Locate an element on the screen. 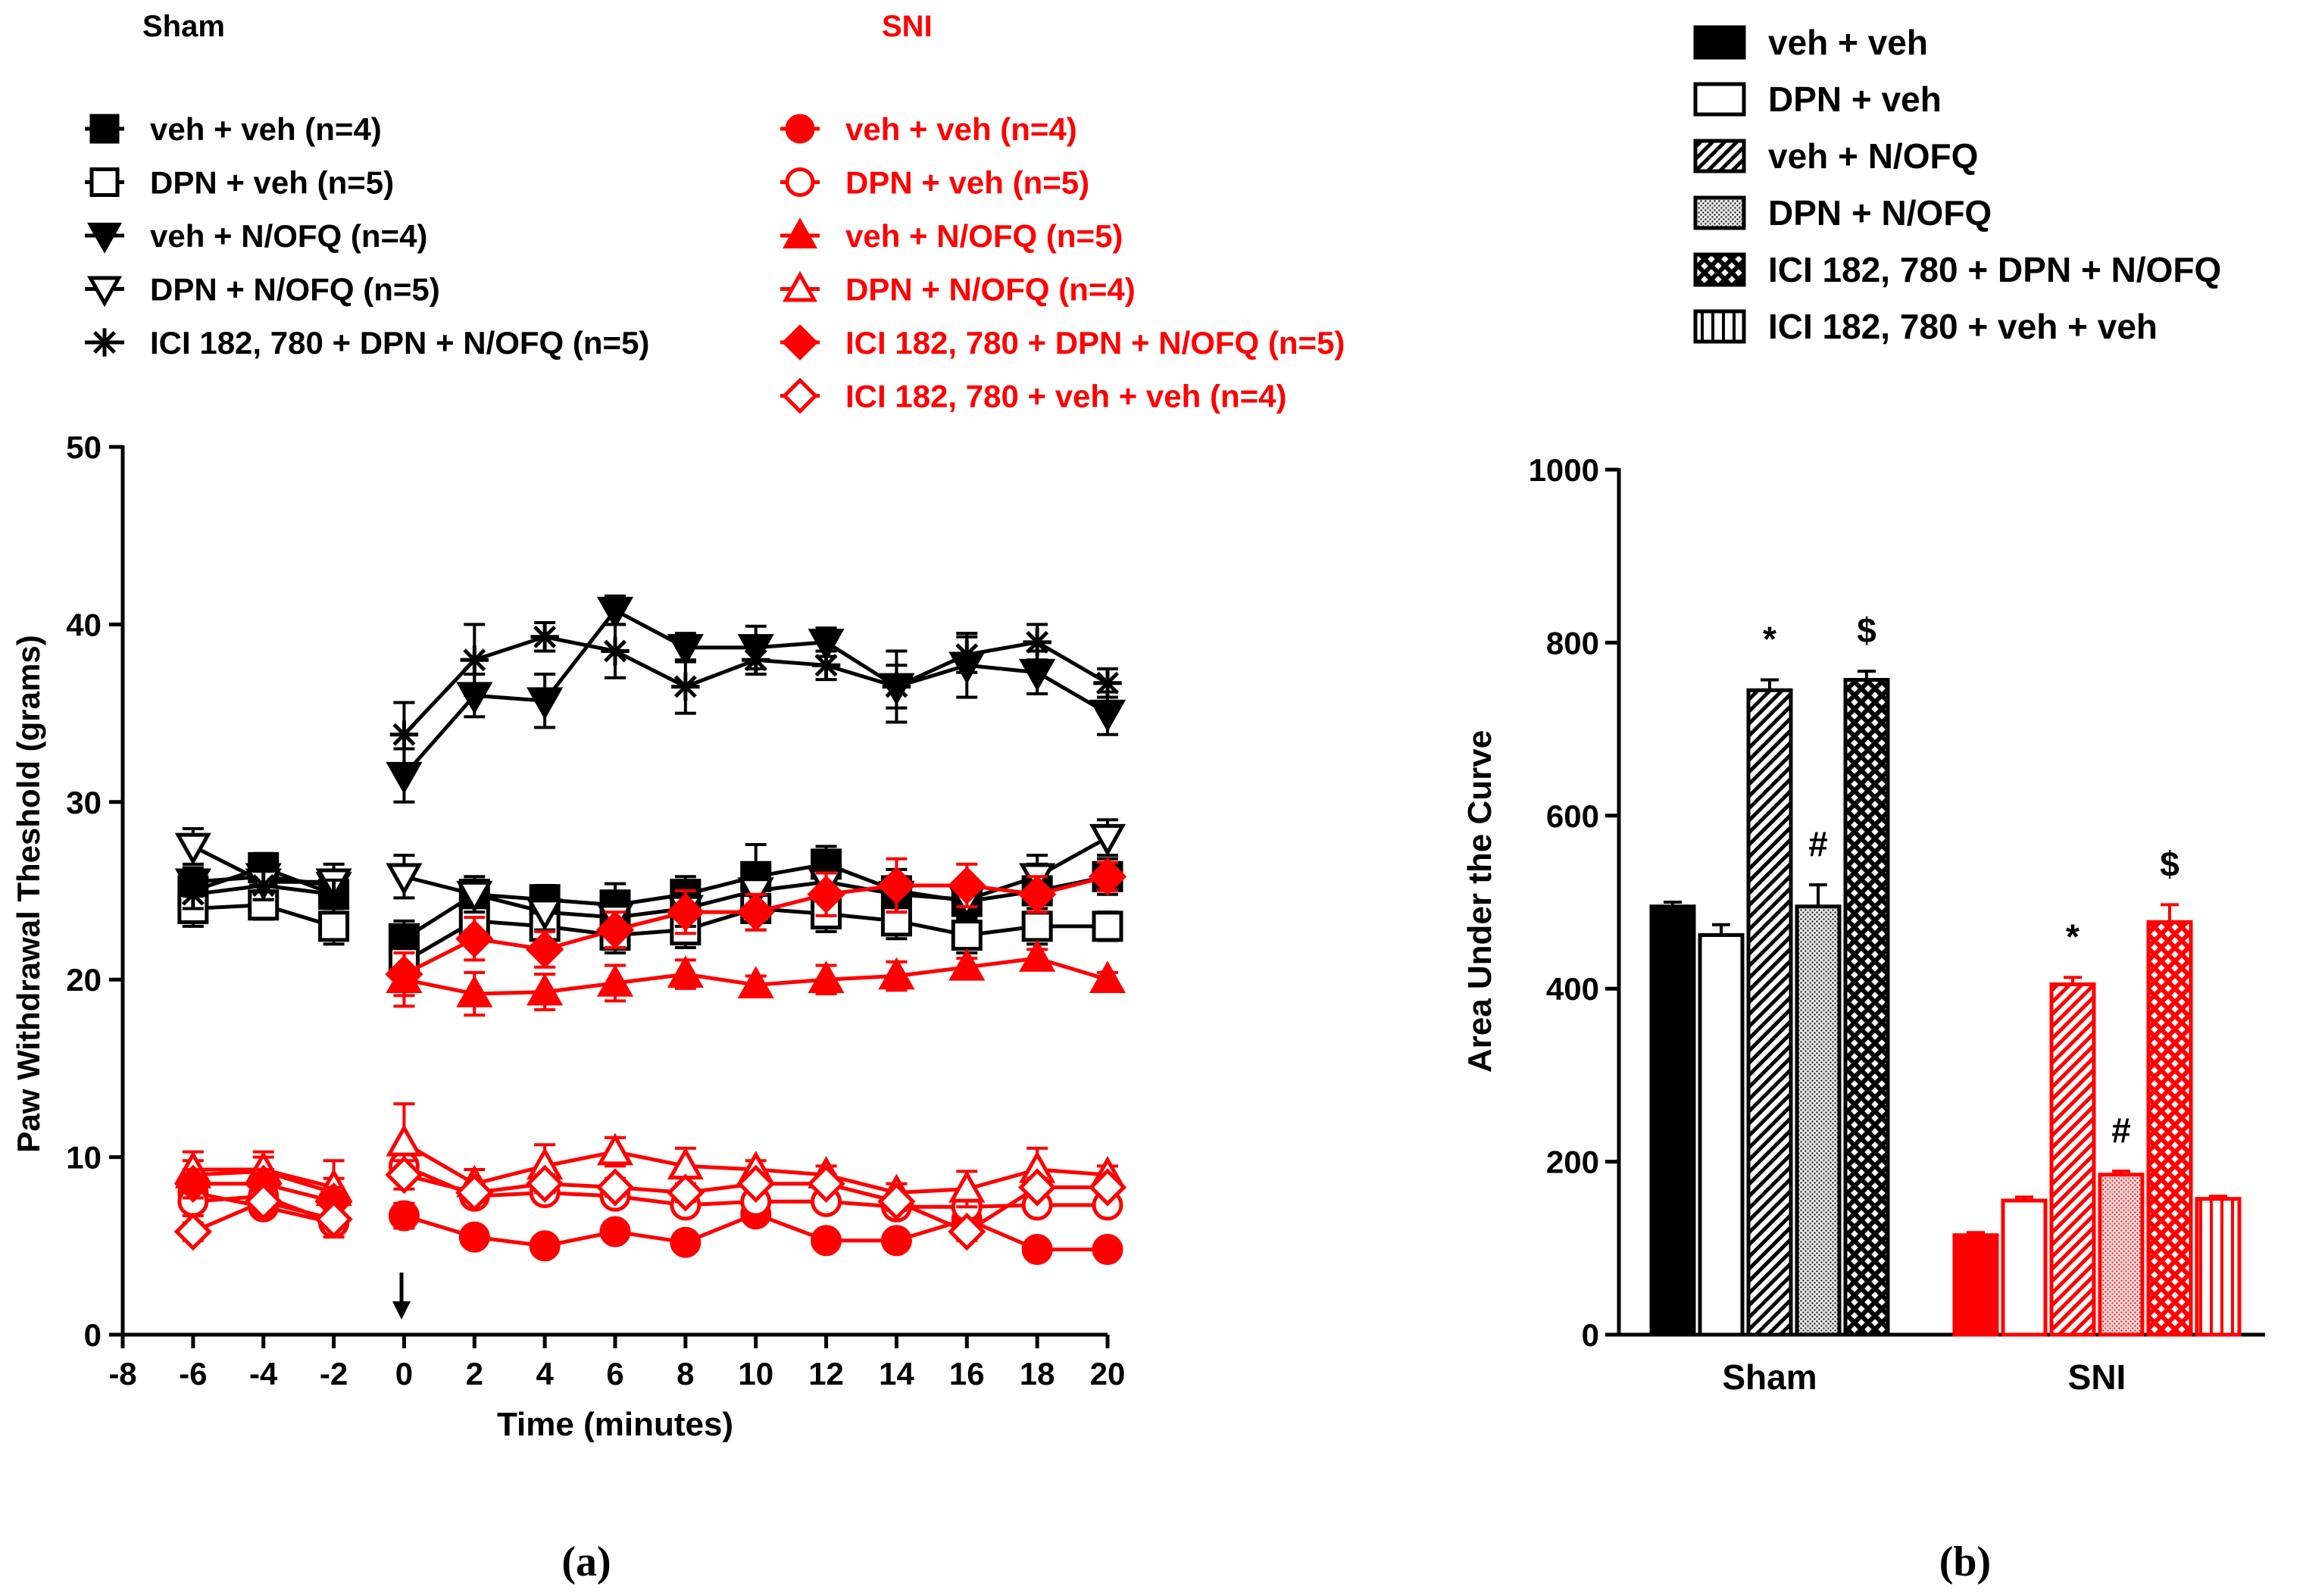  y-tick-label-a: 0 is located at coordinates (93, 1335).